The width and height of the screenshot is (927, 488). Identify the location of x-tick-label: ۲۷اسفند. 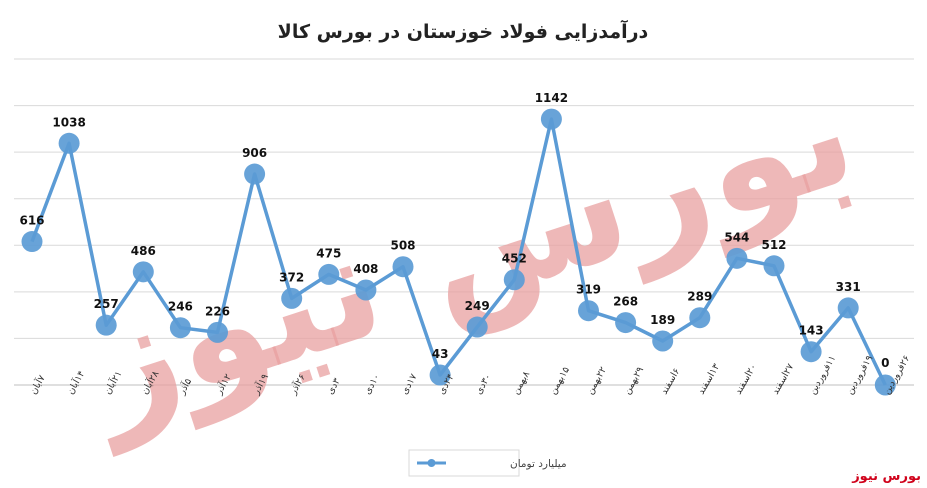
(783, 379).